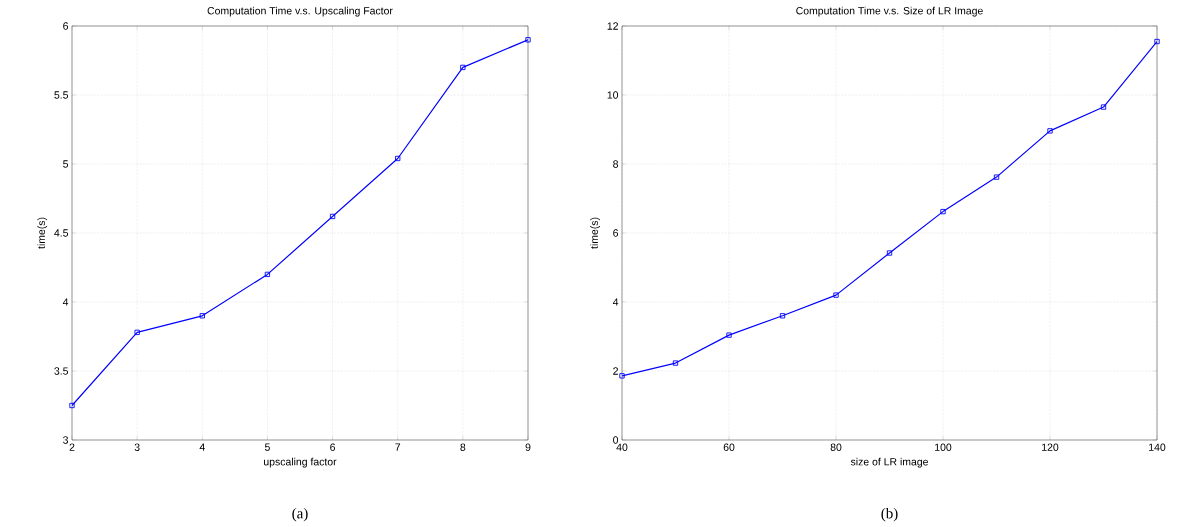 Image resolution: width=1178 pixels, height=527 pixels. Describe the element at coordinates (61, 371) in the screenshot. I see `y-tick-label: 3.5` at that location.